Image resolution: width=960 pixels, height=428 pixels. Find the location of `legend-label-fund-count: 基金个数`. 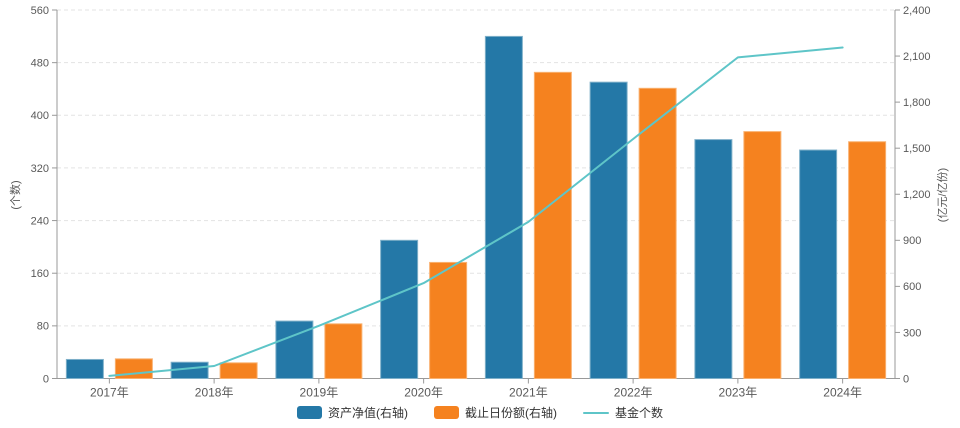

legend-label-fund-count: 基金个数 is located at coordinates (638, 413).